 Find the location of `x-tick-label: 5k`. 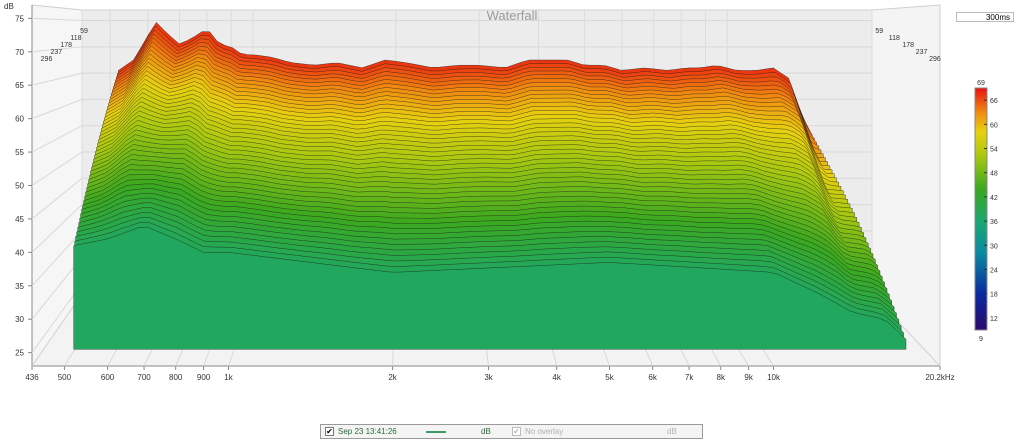

x-tick-label: 5k is located at coordinates (609, 377).